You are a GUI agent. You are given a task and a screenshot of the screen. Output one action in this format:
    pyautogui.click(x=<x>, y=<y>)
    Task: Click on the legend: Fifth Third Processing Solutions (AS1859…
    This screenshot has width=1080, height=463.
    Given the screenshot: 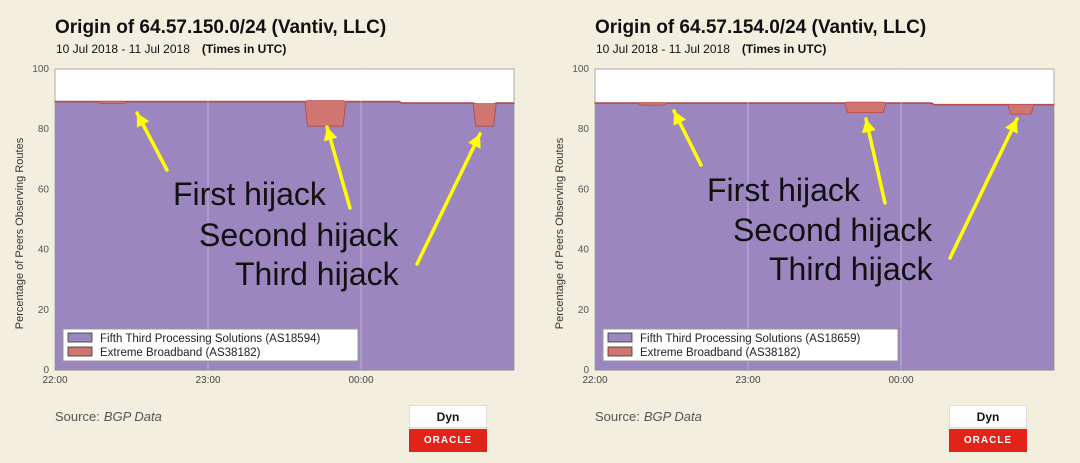 What is the action you would take?
    pyautogui.click(x=210, y=345)
    